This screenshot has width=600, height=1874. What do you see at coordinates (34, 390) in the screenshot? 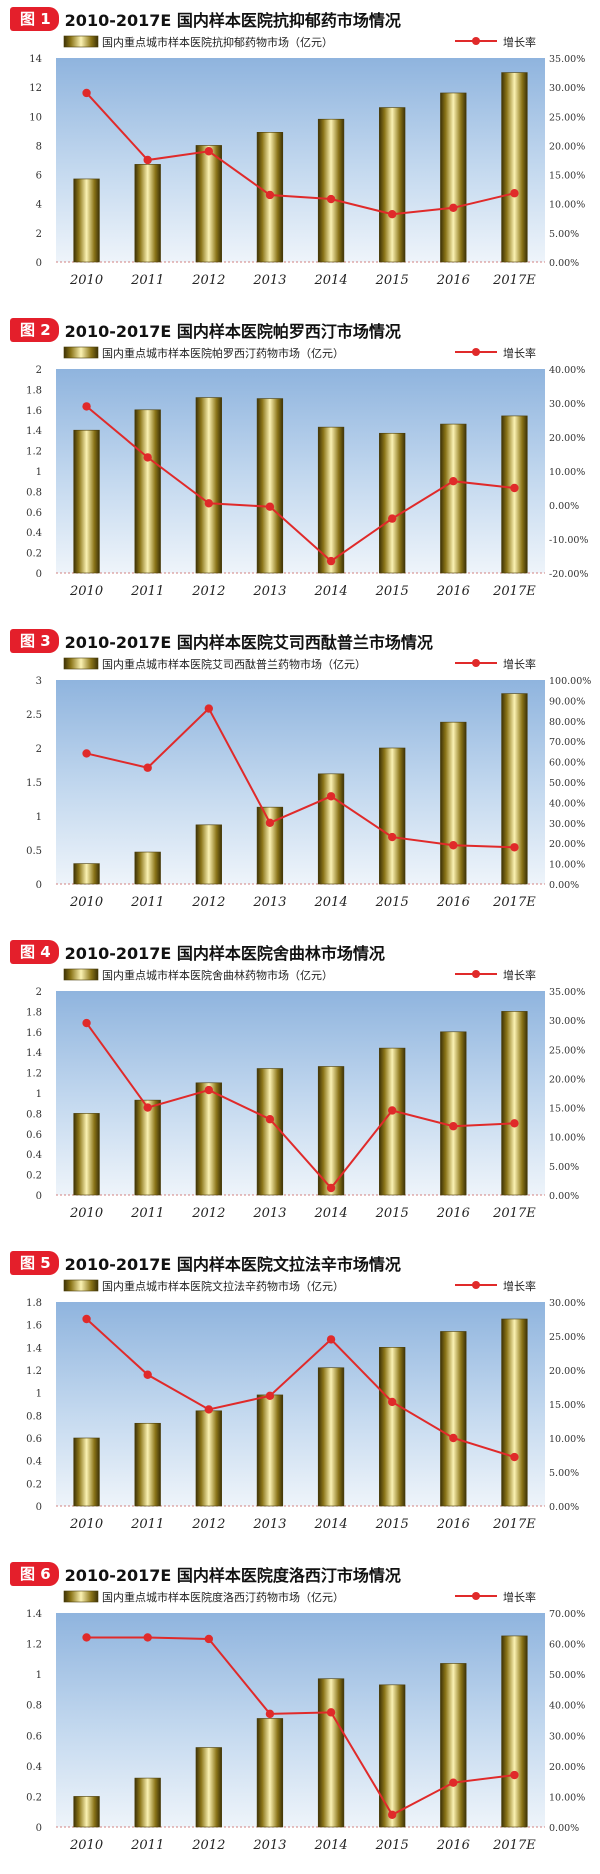
I see `y-tick-label: 1.8` at bounding box center [34, 390].